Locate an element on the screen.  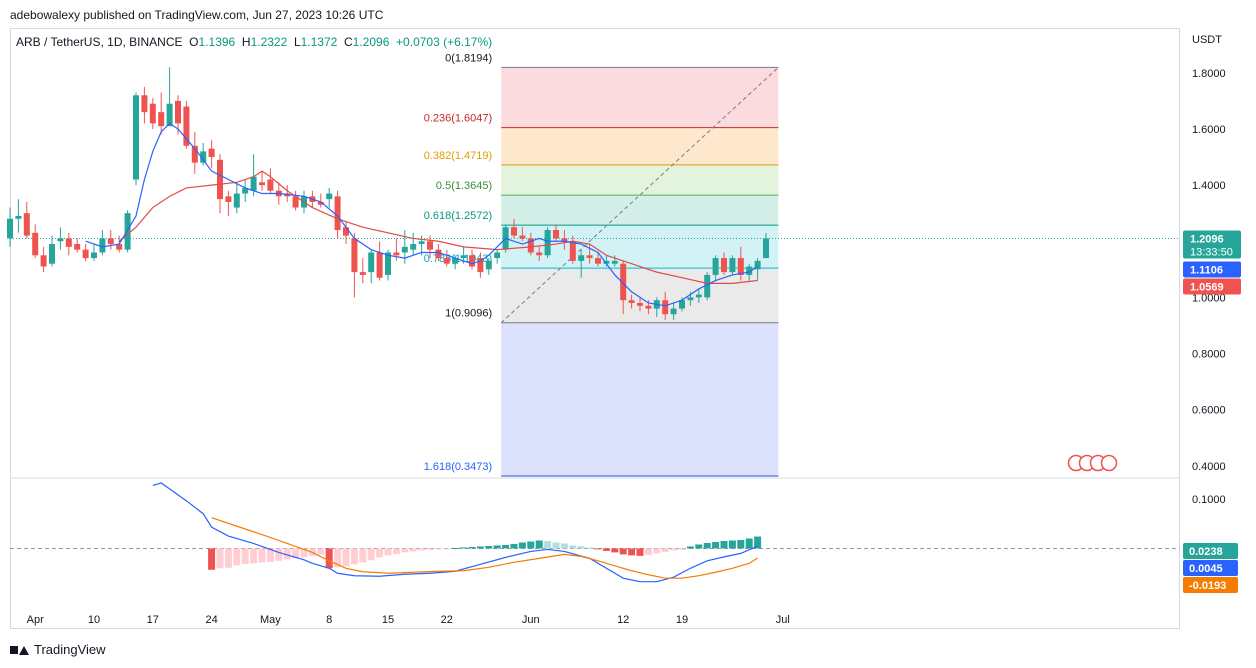
time-axis-label: Apr is located at coordinates (35, 620).